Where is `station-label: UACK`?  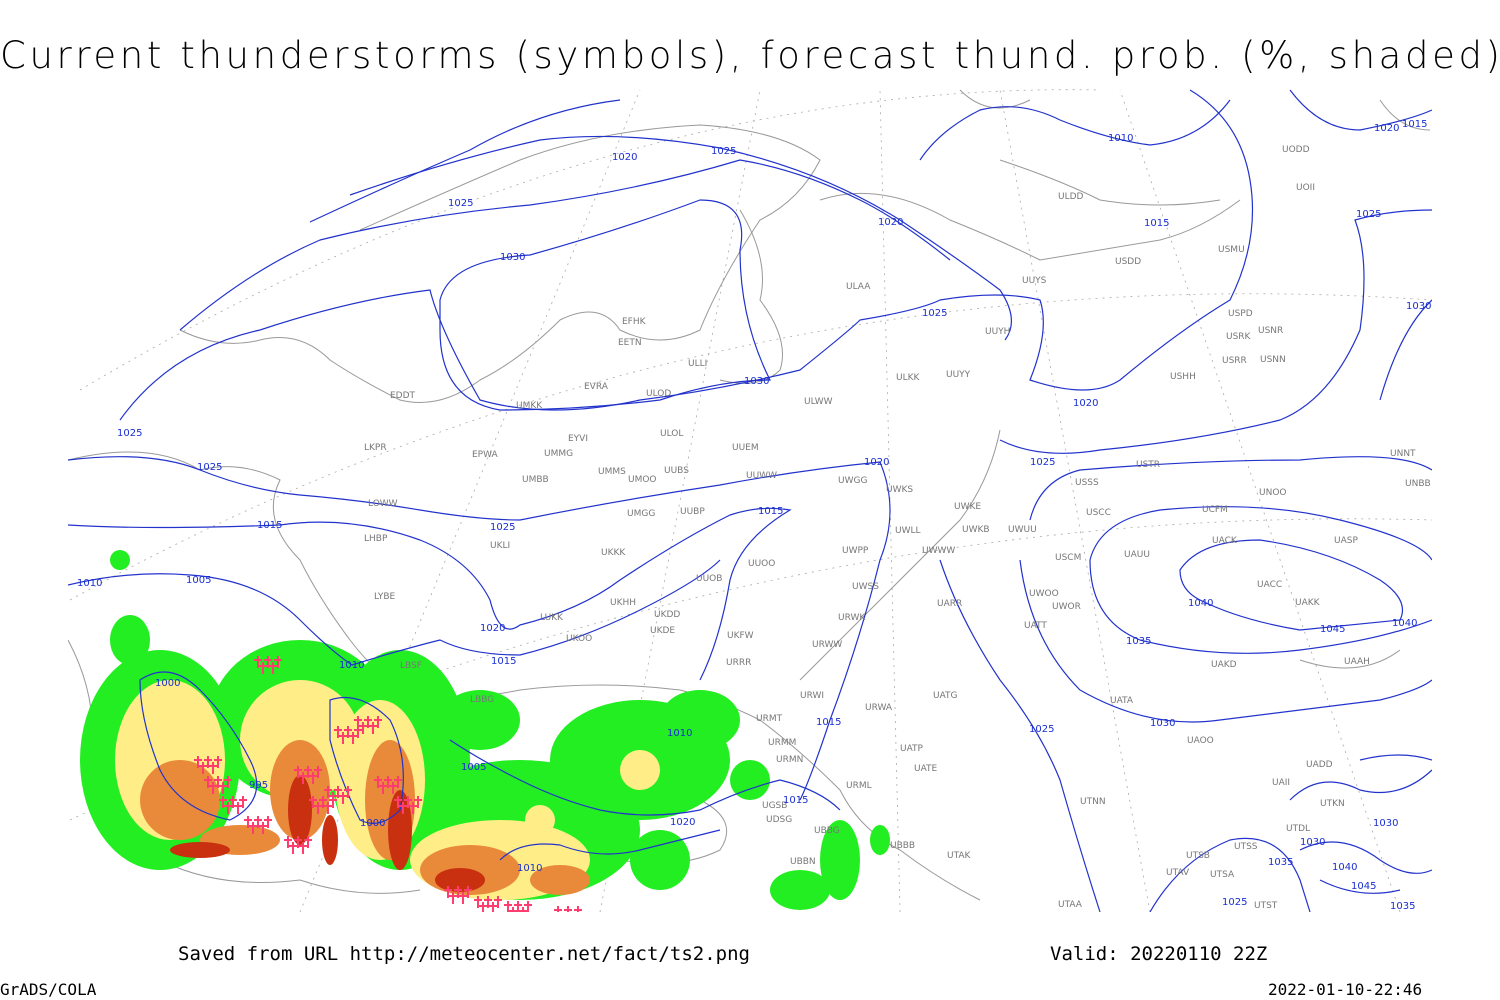
station-label: UACK is located at coordinates (1225, 541).